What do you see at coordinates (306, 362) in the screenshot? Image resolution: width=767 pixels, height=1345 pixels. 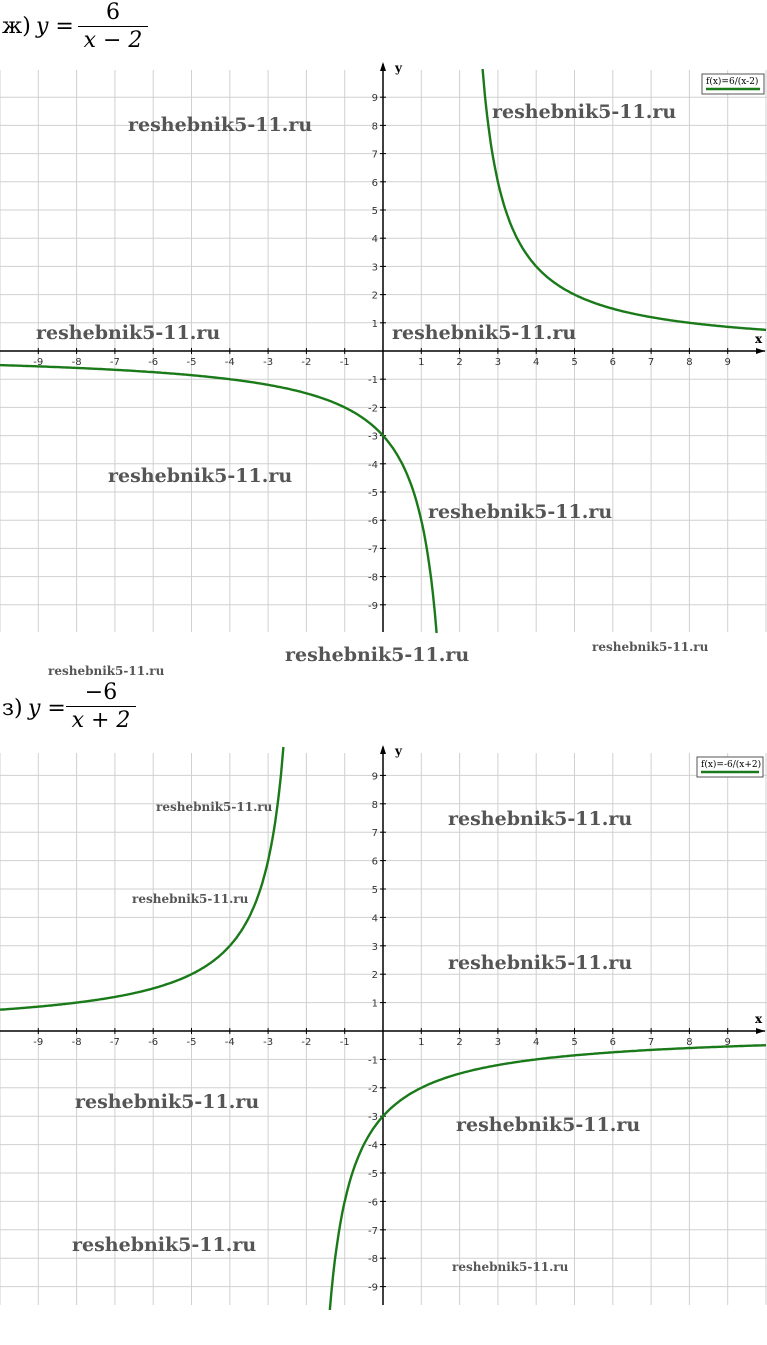 I see `x-tick-label: -2` at bounding box center [306, 362].